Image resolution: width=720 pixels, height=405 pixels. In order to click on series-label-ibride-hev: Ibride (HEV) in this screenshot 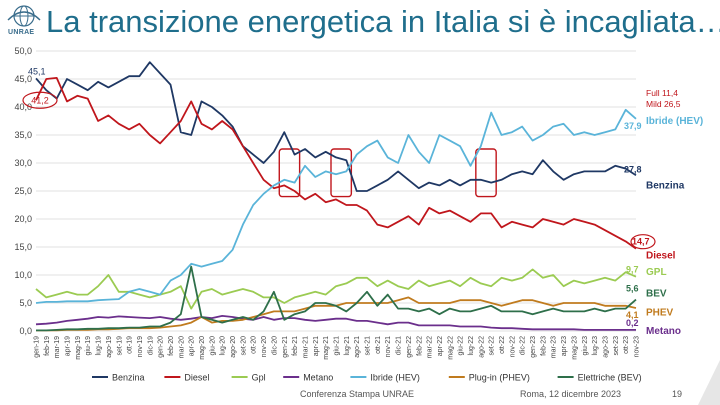, I will do `click(674, 121)`.